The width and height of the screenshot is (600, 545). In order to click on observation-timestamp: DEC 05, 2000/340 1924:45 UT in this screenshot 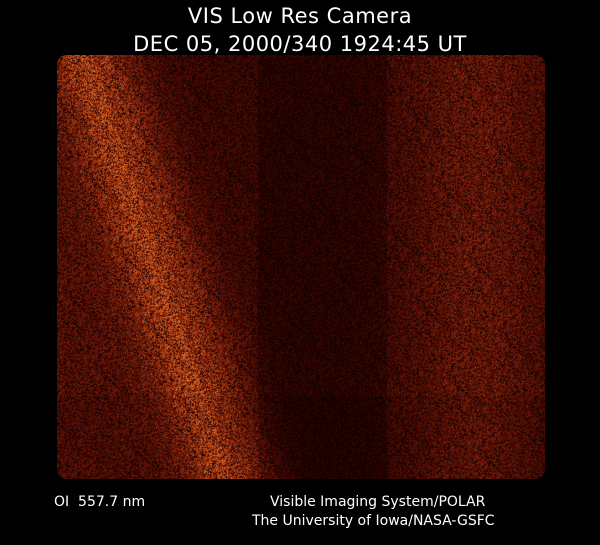, I will do `click(300, 44)`.